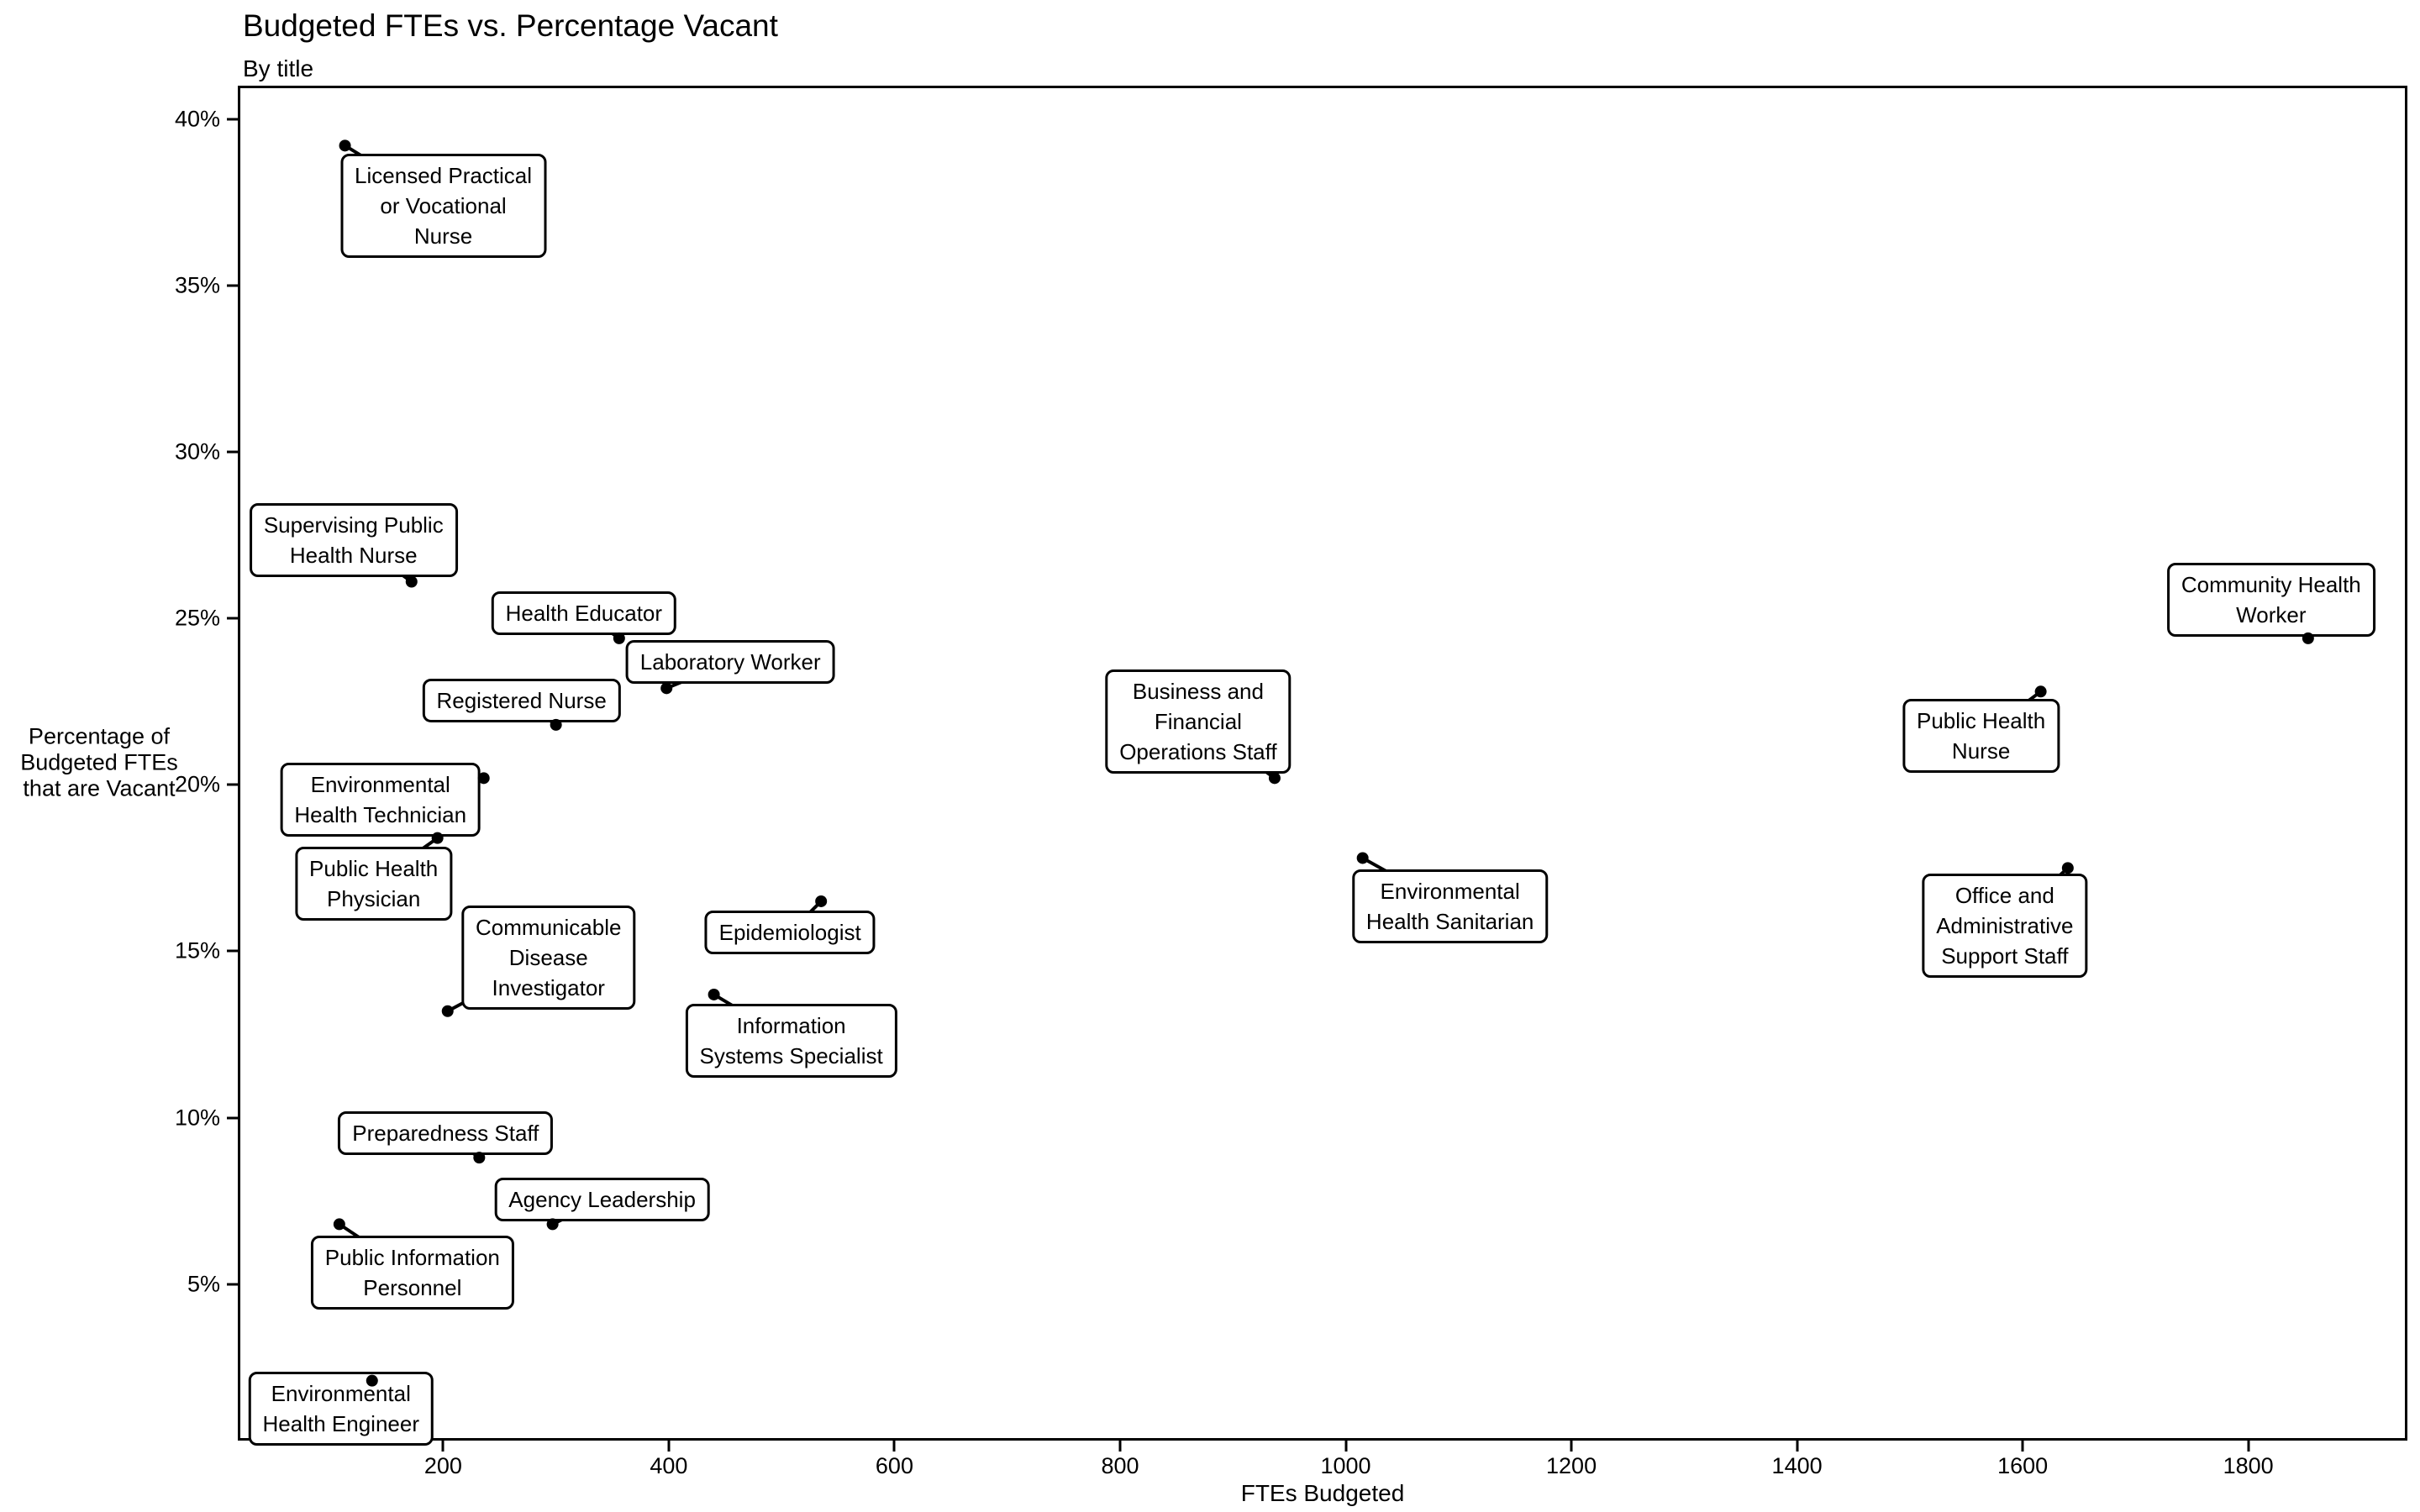 This screenshot has width=2420, height=1512. I want to click on point-label-public-information-personnel: Public Information Personnel, so click(412, 1273).